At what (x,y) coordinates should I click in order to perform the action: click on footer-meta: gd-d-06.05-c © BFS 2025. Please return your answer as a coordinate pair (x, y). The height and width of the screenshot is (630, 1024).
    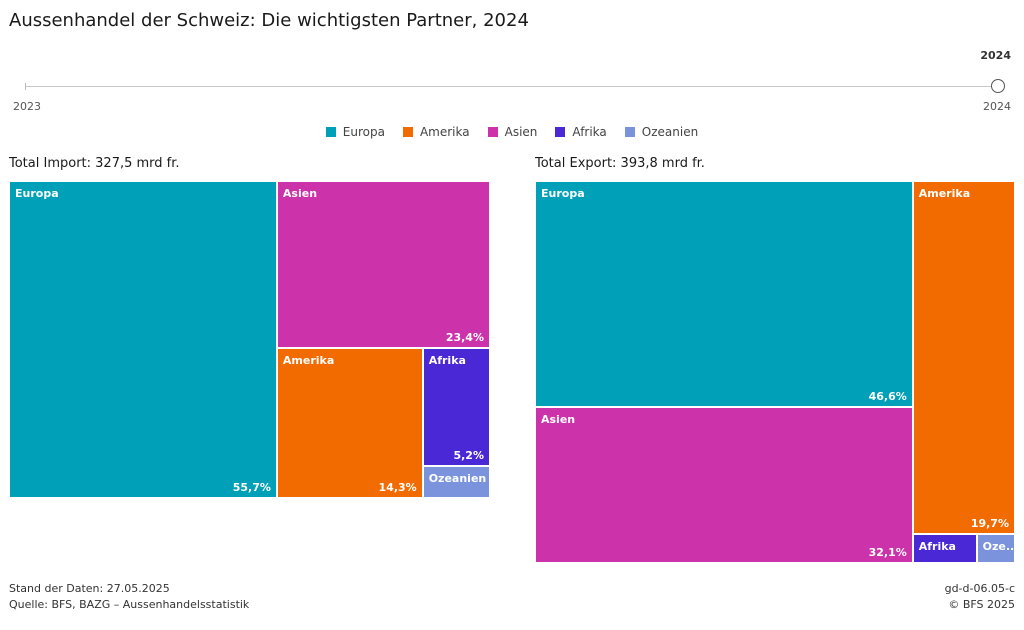
    Looking at the image, I should click on (980, 597).